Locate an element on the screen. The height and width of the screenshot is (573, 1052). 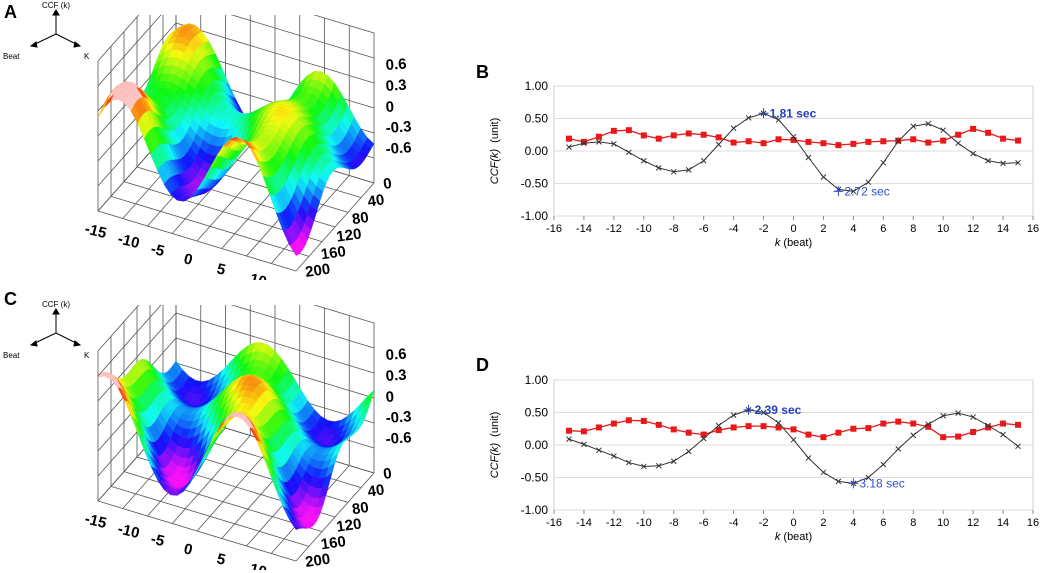
x-tick-label: 0 is located at coordinates (793, 229).